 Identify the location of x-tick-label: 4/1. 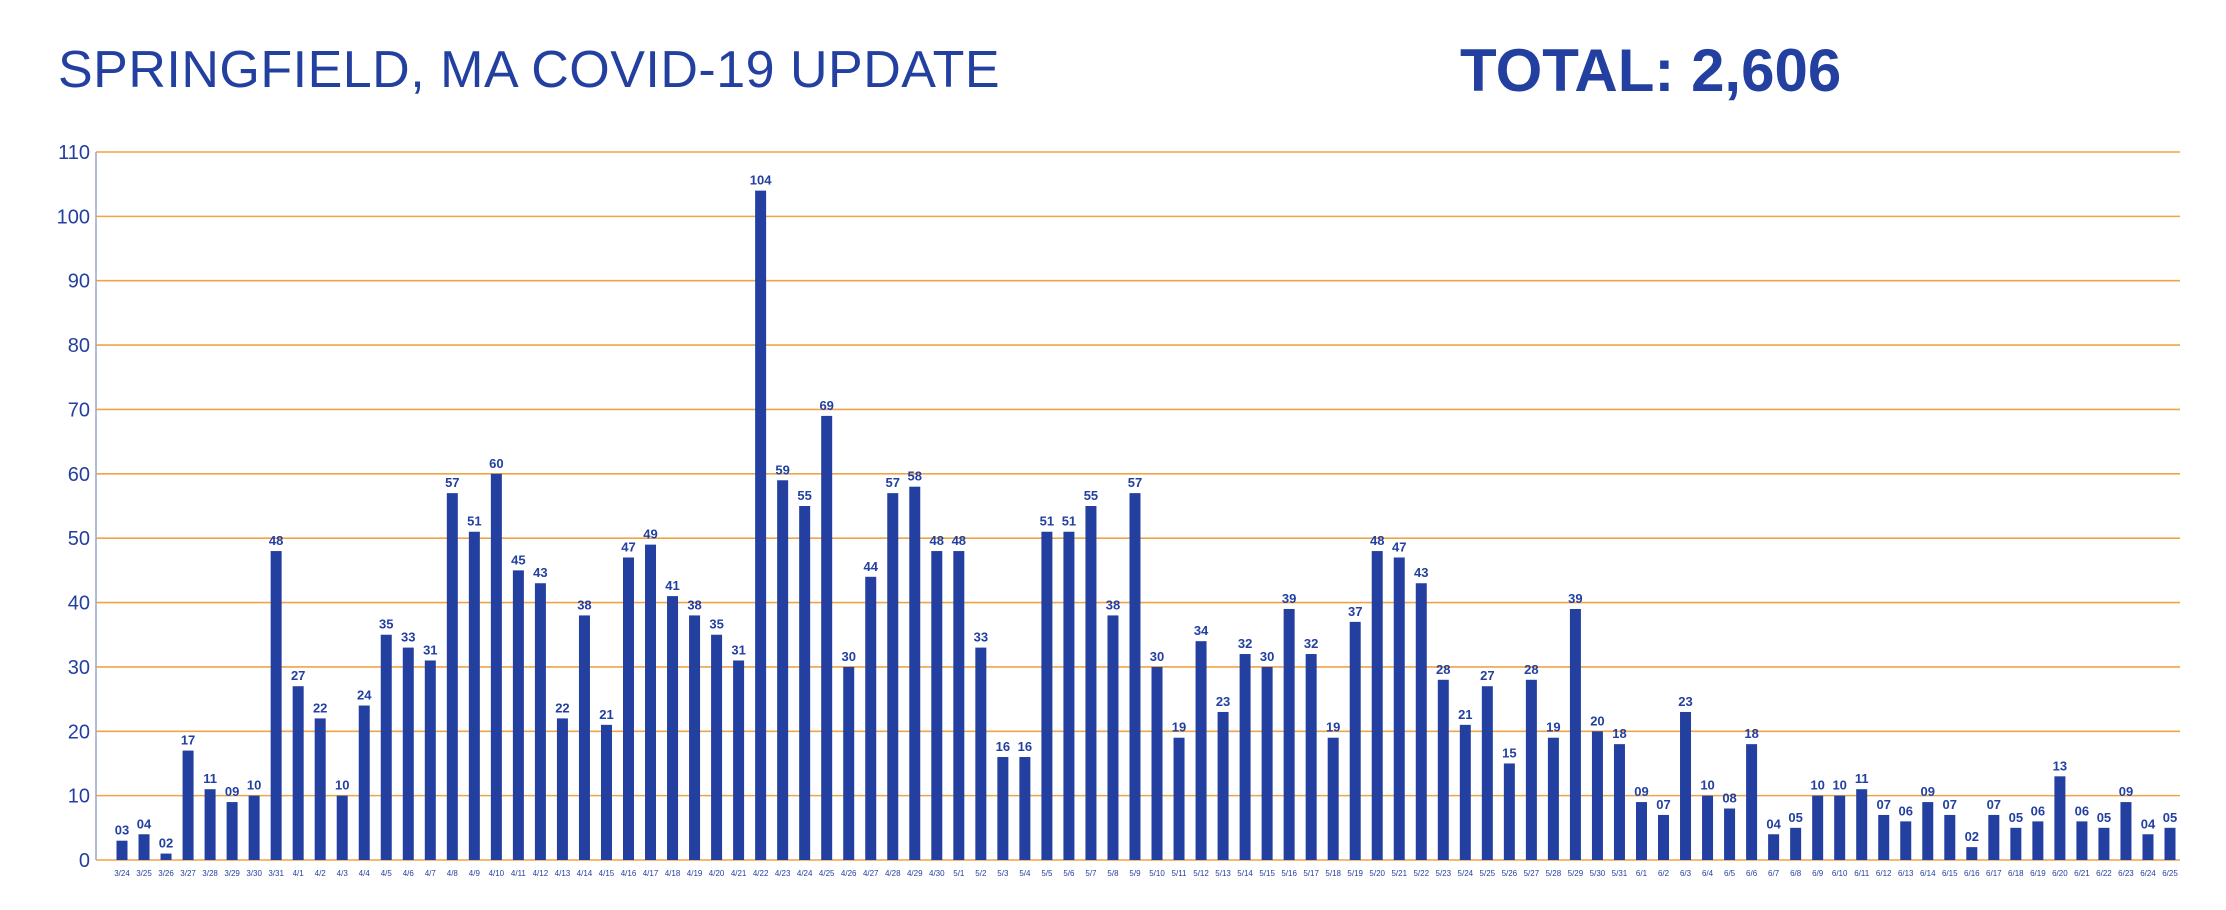
(299, 873).